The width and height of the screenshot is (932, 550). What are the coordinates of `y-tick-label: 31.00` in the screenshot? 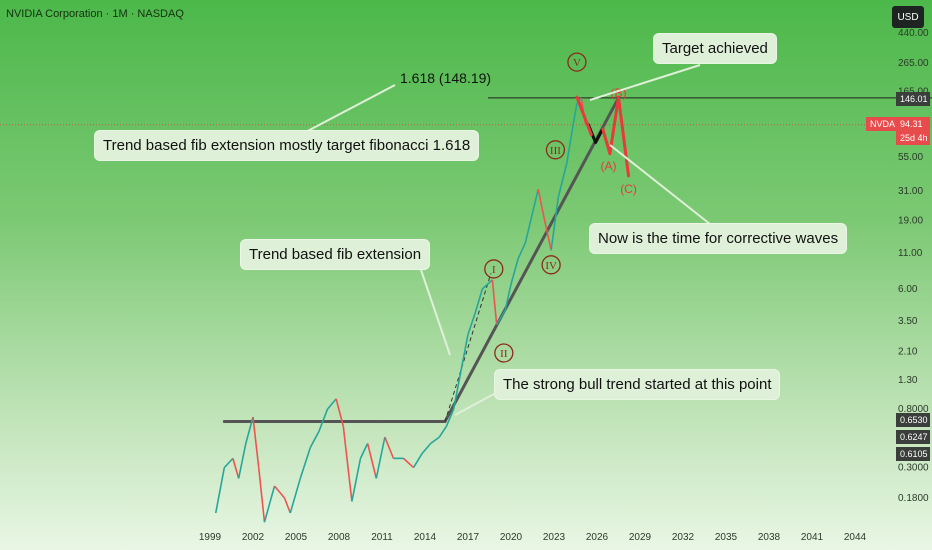 It's located at (910, 191).